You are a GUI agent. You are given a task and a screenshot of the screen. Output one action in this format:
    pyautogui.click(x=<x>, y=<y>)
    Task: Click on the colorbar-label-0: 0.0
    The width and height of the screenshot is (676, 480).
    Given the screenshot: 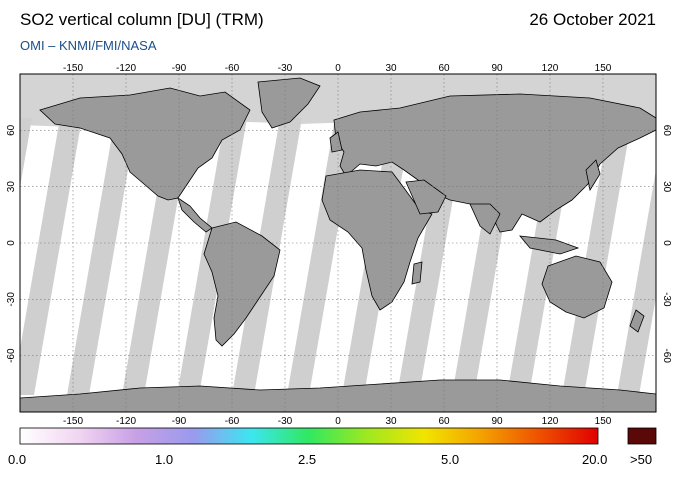 What is the action you would take?
    pyautogui.click(x=17, y=459)
    